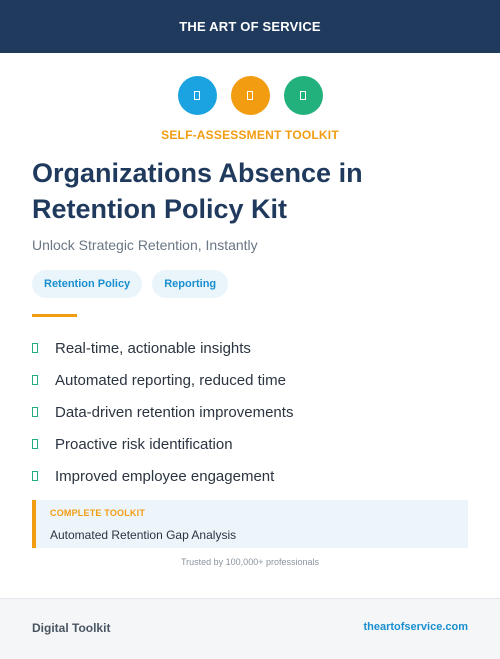  Describe the element at coordinates (415, 627) in the screenshot. I see `website-link: theartofservice.com` at that location.